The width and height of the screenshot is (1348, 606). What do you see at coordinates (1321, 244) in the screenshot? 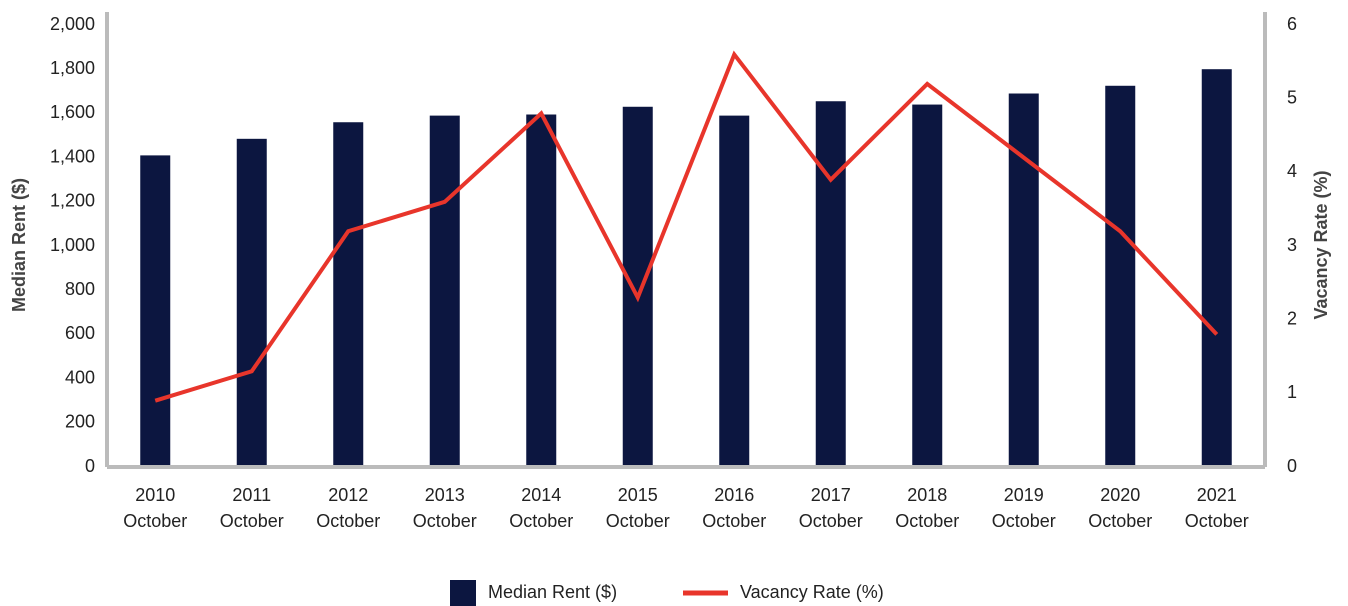
I see `y2-axis-title: Vacancy Rate (%)` at bounding box center [1321, 244].